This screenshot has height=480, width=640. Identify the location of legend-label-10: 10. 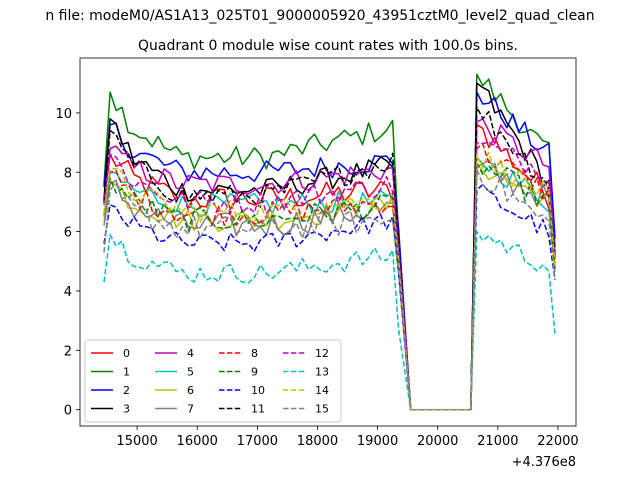
(258, 390).